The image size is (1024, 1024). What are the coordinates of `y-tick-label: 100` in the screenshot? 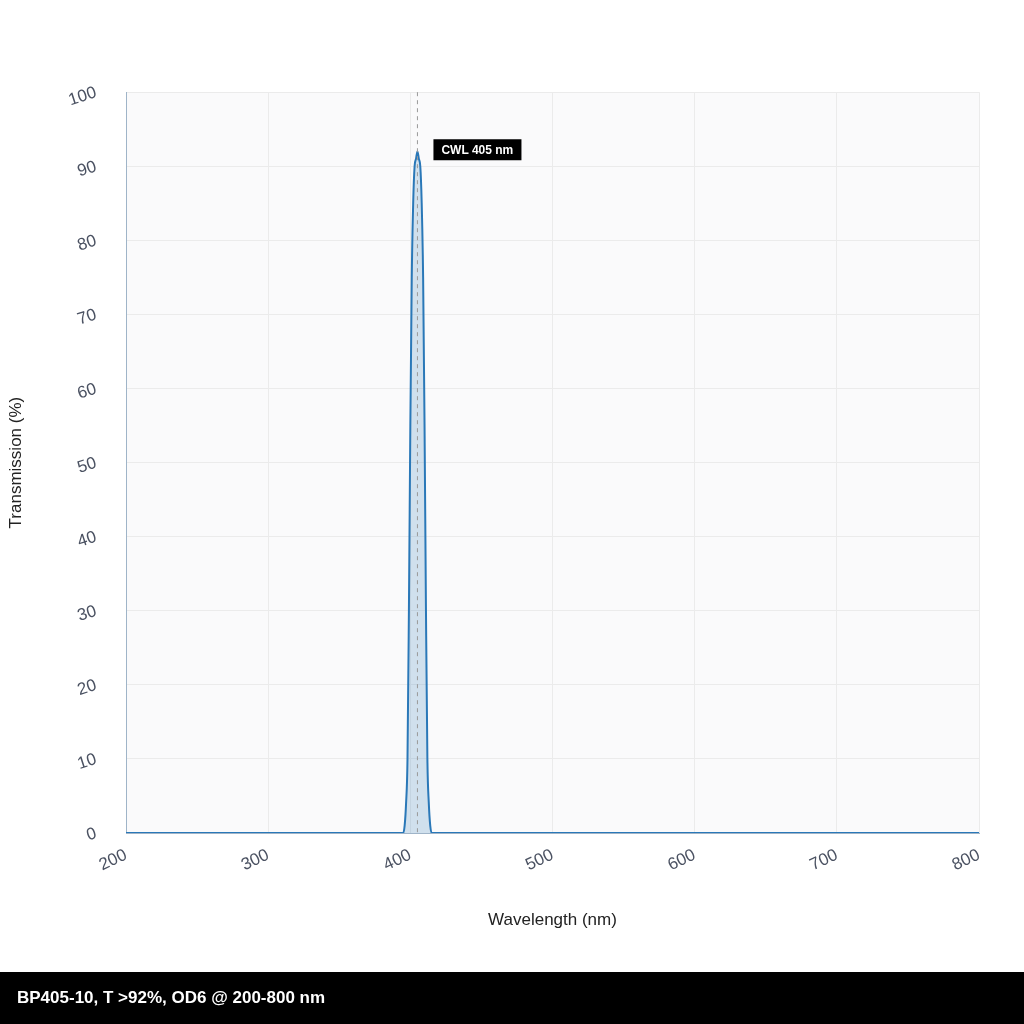 It's located at (82, 96).